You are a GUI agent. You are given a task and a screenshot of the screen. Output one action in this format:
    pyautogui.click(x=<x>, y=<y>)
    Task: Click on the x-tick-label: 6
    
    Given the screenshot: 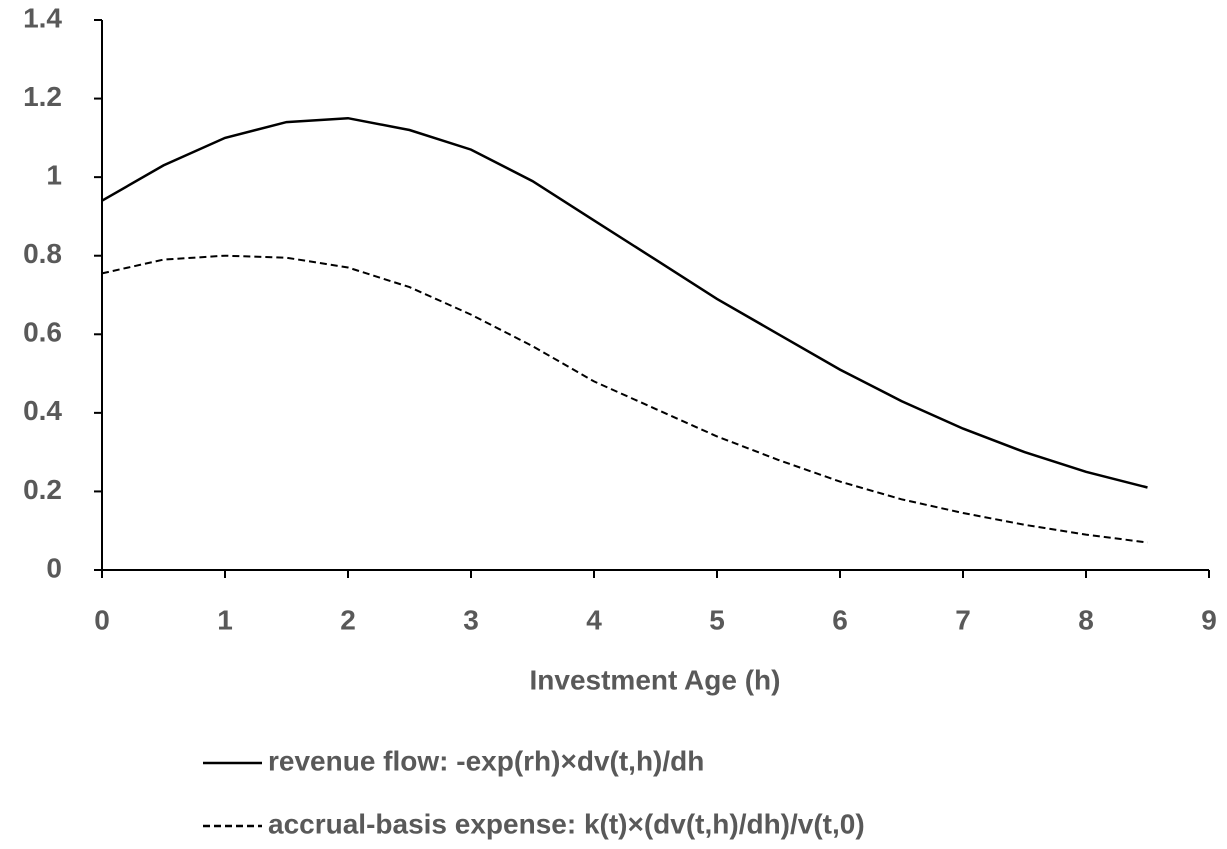 What is the action you would take?
    pyautogui.click(x=840, y=619)
    